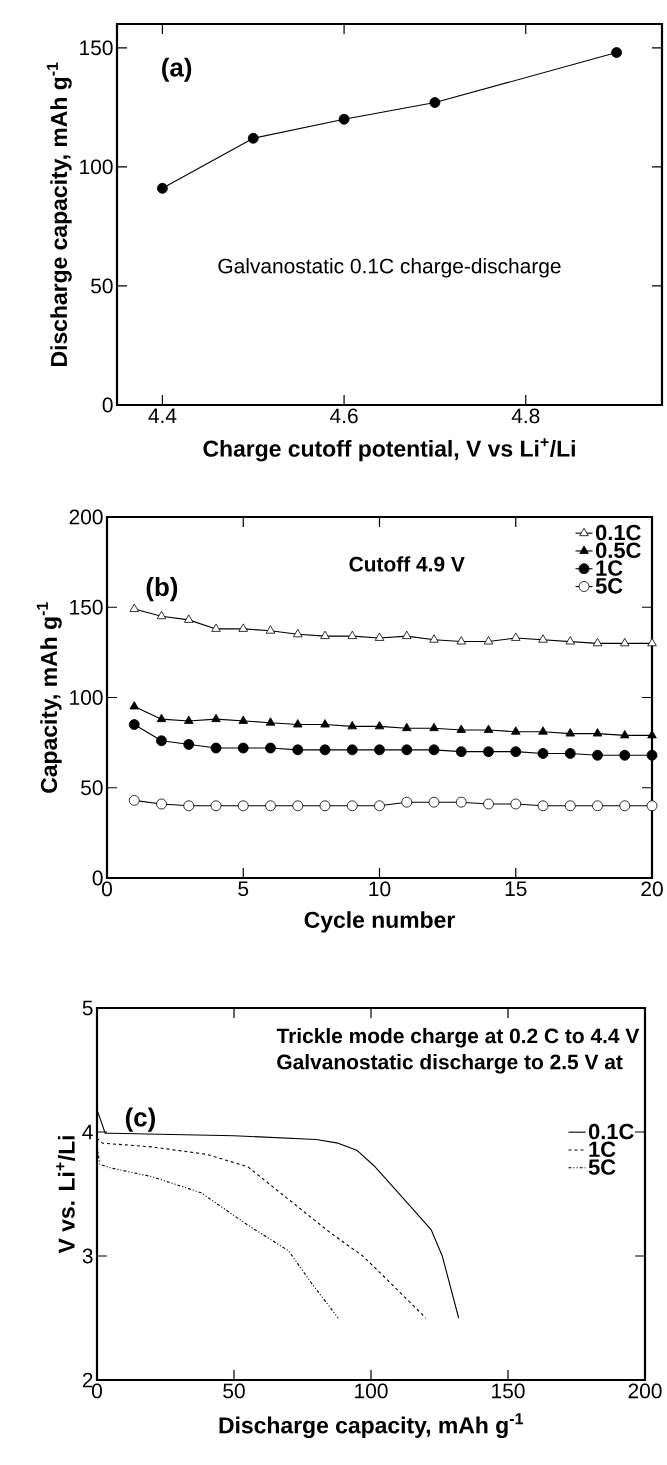 This screenshot has width=667, height=1465. What do you see at coordinates (516, 889) in the screenshot?
I see `x-tick-label: 15` at bounding box center [516, 889].